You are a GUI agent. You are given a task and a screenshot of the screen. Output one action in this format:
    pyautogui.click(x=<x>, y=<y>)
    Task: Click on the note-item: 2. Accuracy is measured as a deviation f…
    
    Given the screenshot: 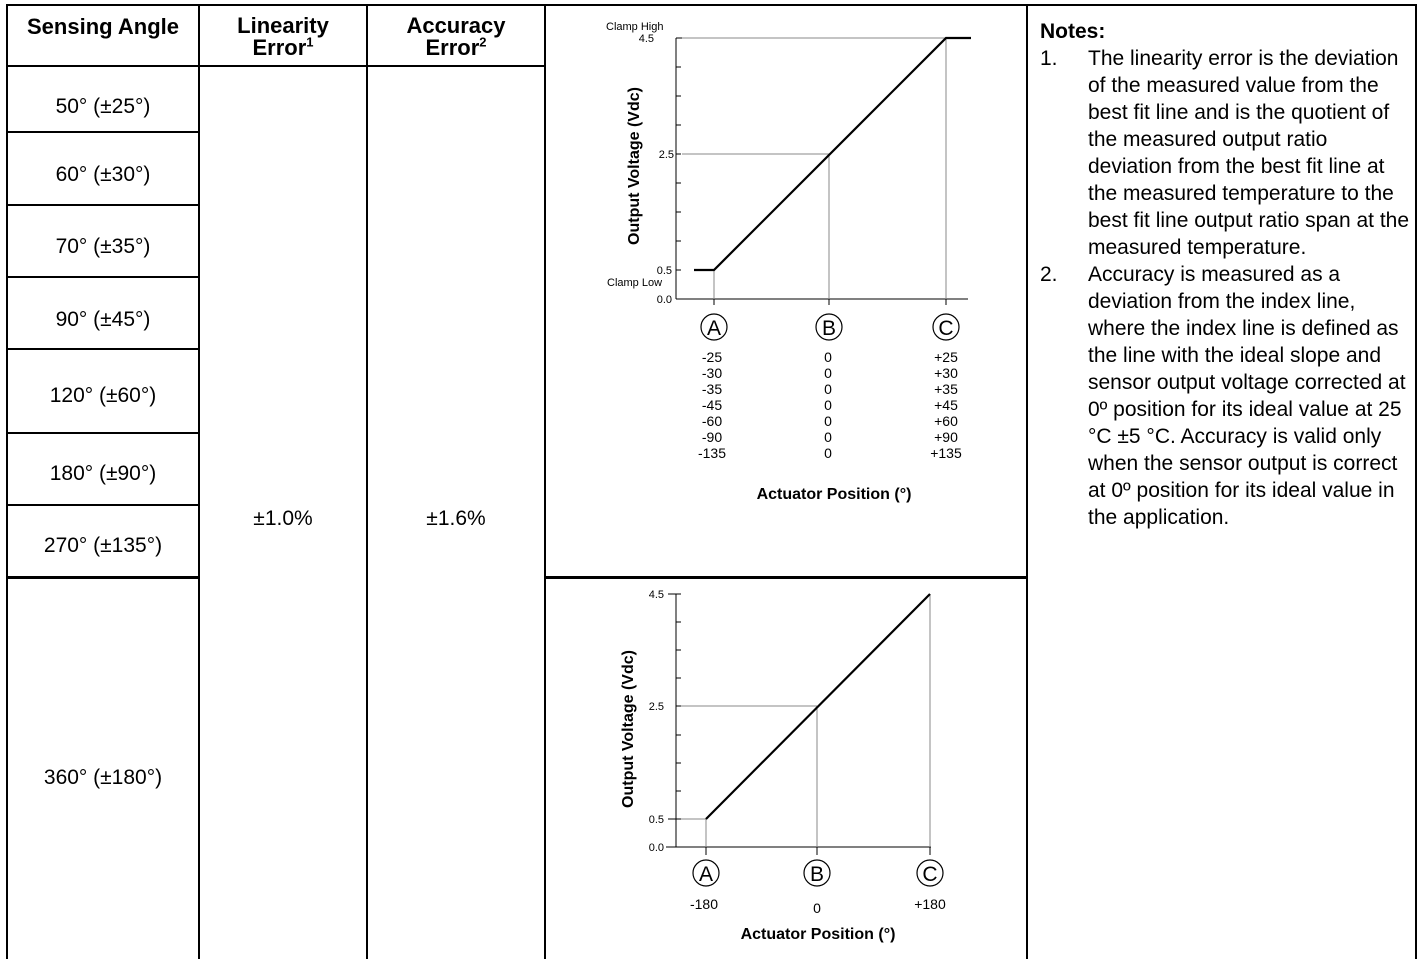 What is the action you would take?
    pyautogui.click(x=1225, y=396)
    